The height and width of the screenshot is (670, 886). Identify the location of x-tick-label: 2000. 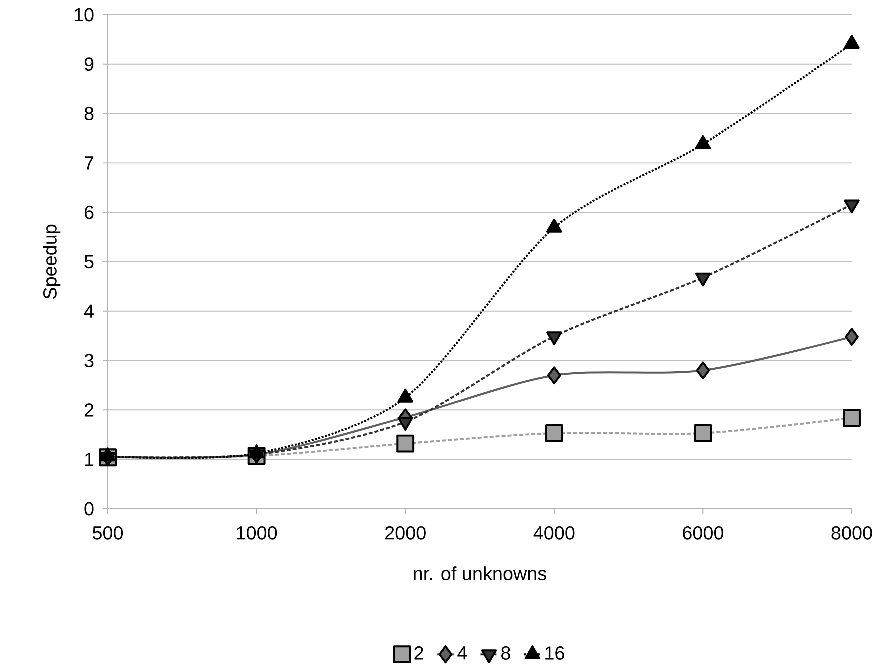
(406, 533).